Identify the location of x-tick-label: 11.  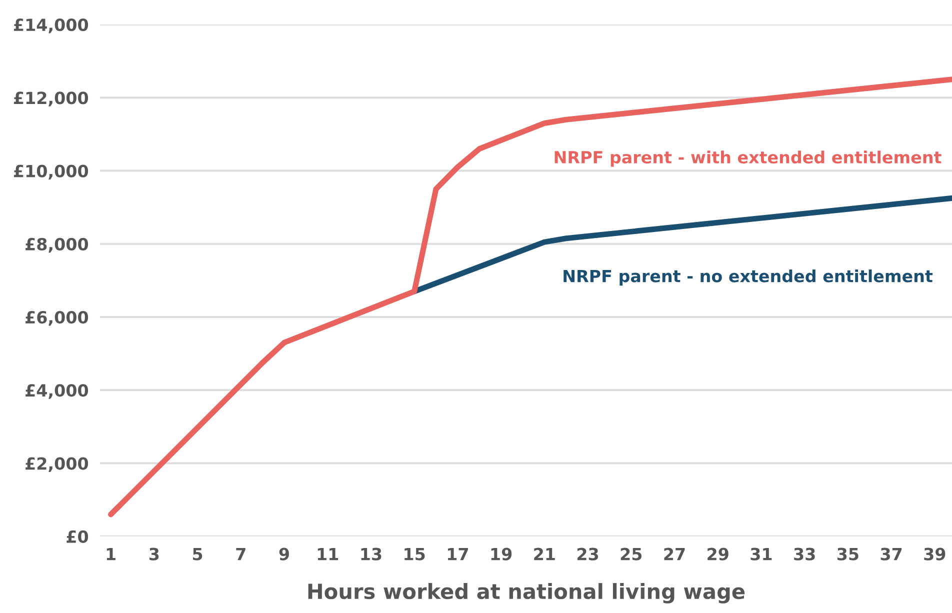
(328, 554).